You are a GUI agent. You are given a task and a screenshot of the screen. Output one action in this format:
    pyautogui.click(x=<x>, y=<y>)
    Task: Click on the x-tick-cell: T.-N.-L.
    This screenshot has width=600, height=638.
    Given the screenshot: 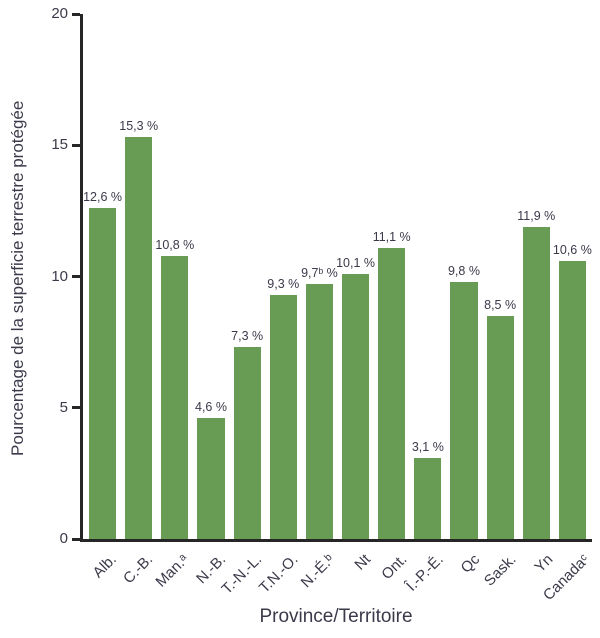 What is the action you would take?
    pyautogui.click(x=241, y=571)
    